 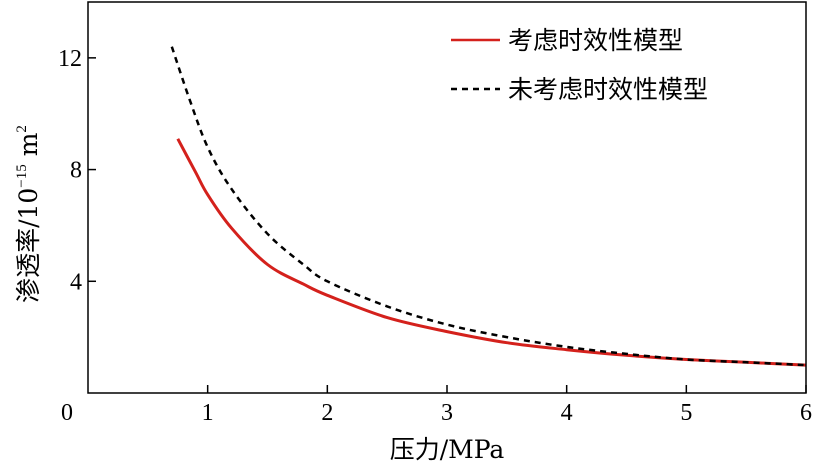 What do you see at coordinates (327, 413) in the screenshot?
I see `x-tick-label: 2` at bounding box center [327, 413].